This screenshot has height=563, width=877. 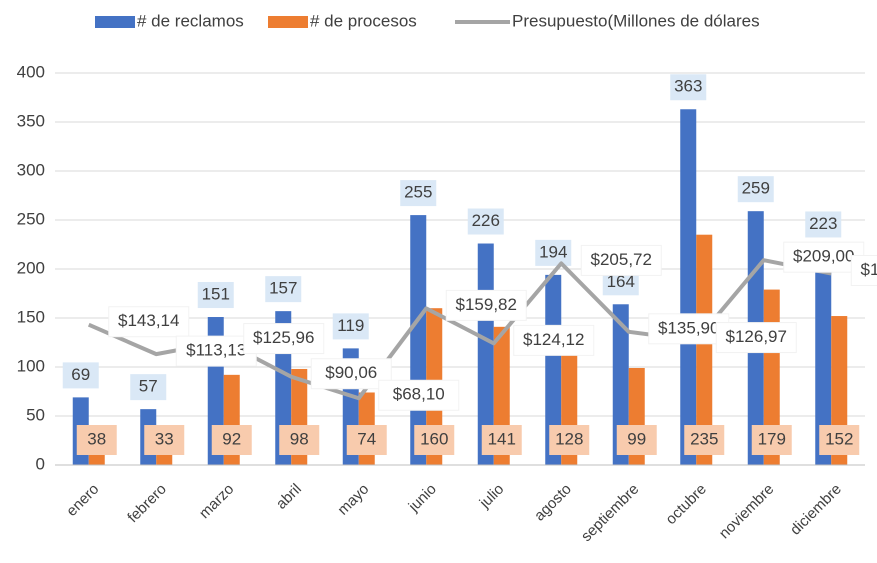 I want to click on data-label: 235, so click(x=704, y=438).